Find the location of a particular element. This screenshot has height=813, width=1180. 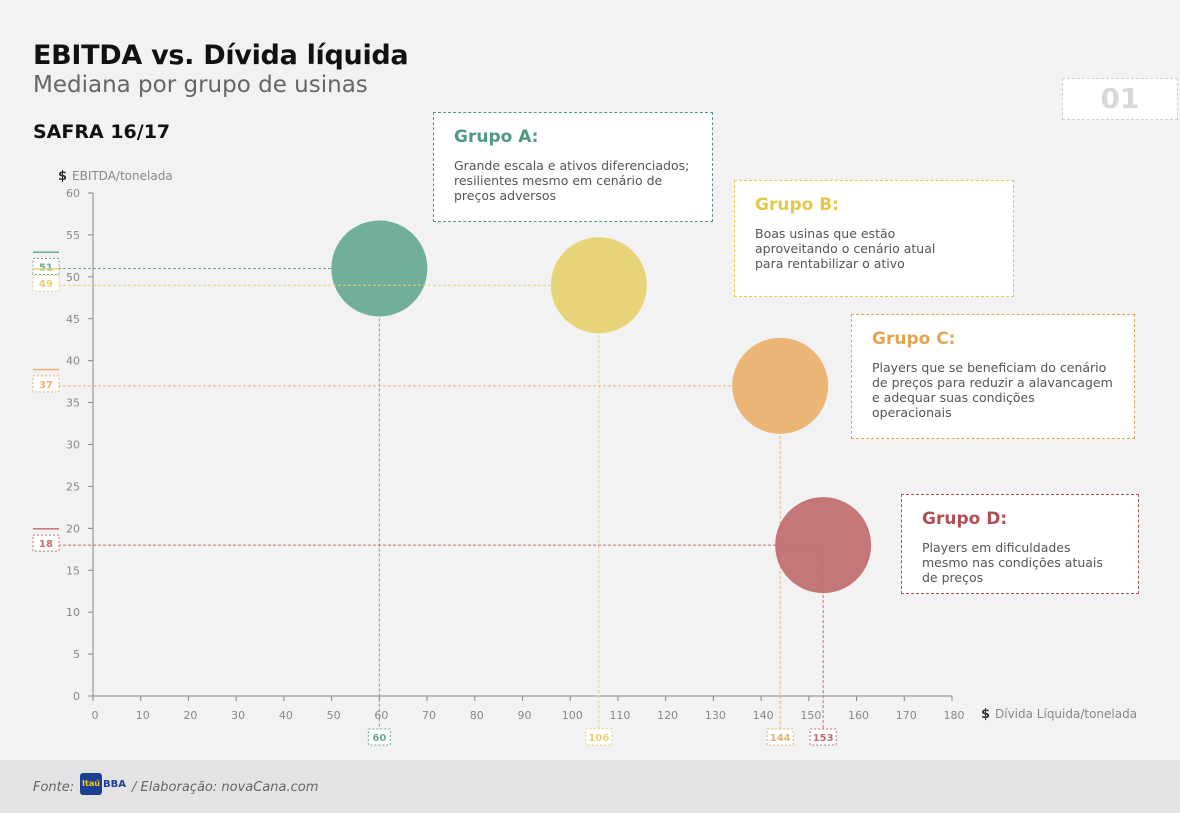

chart-title: EBITDA vs. Dívida líquida is located at coordinates (221, 55).